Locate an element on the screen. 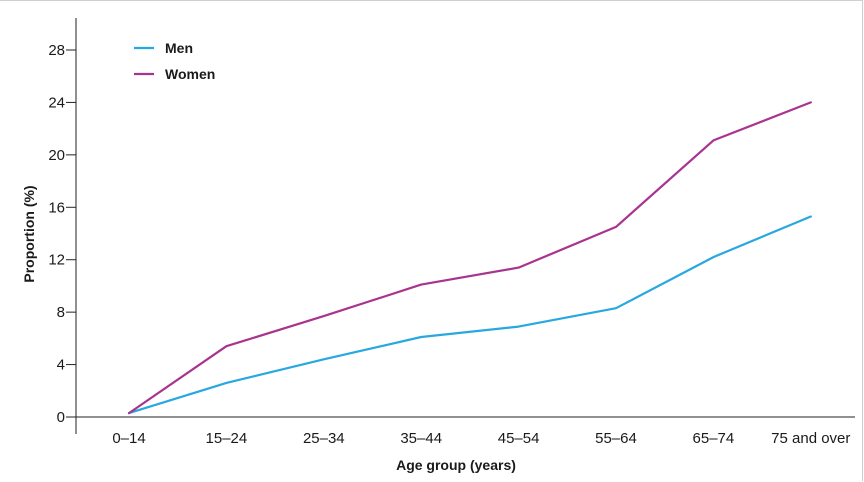 This screenshot has height=482, width=864. x-tick-label: 0–14 is located at coordinates (128, 438).